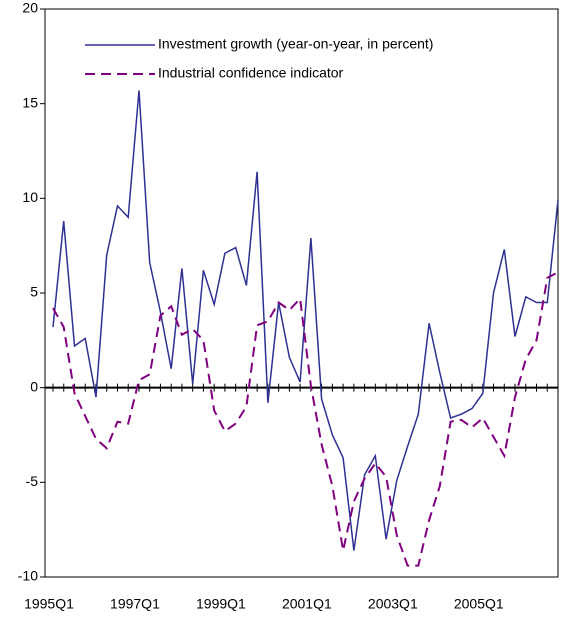  Describe the element at coordinates (393, 604) in the screenshot. I see `x-tick-label: 2003Q1` at that location.